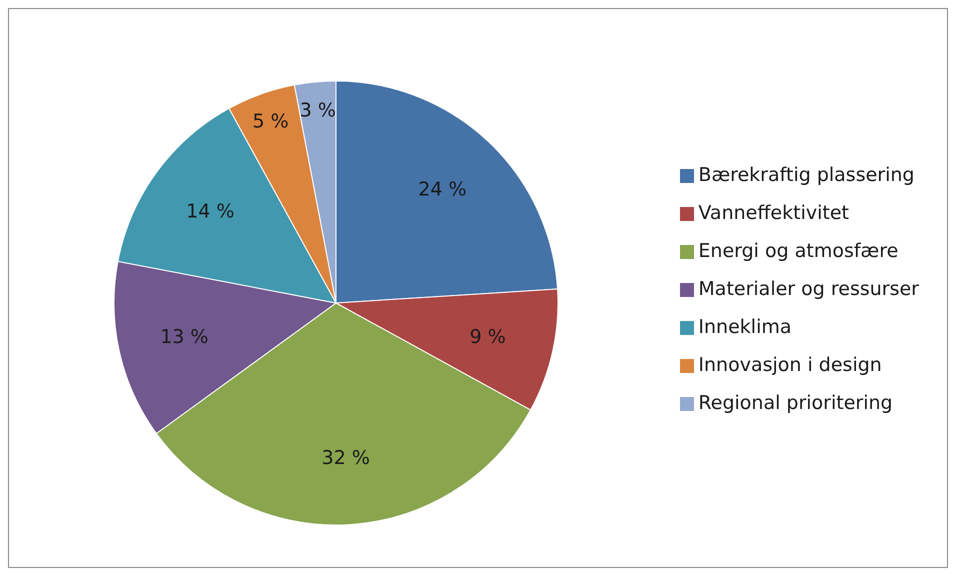 Image resolution: width=958 pixels, height=578 pixels. I want to click on data-label: 9 %, so click(488, 337).